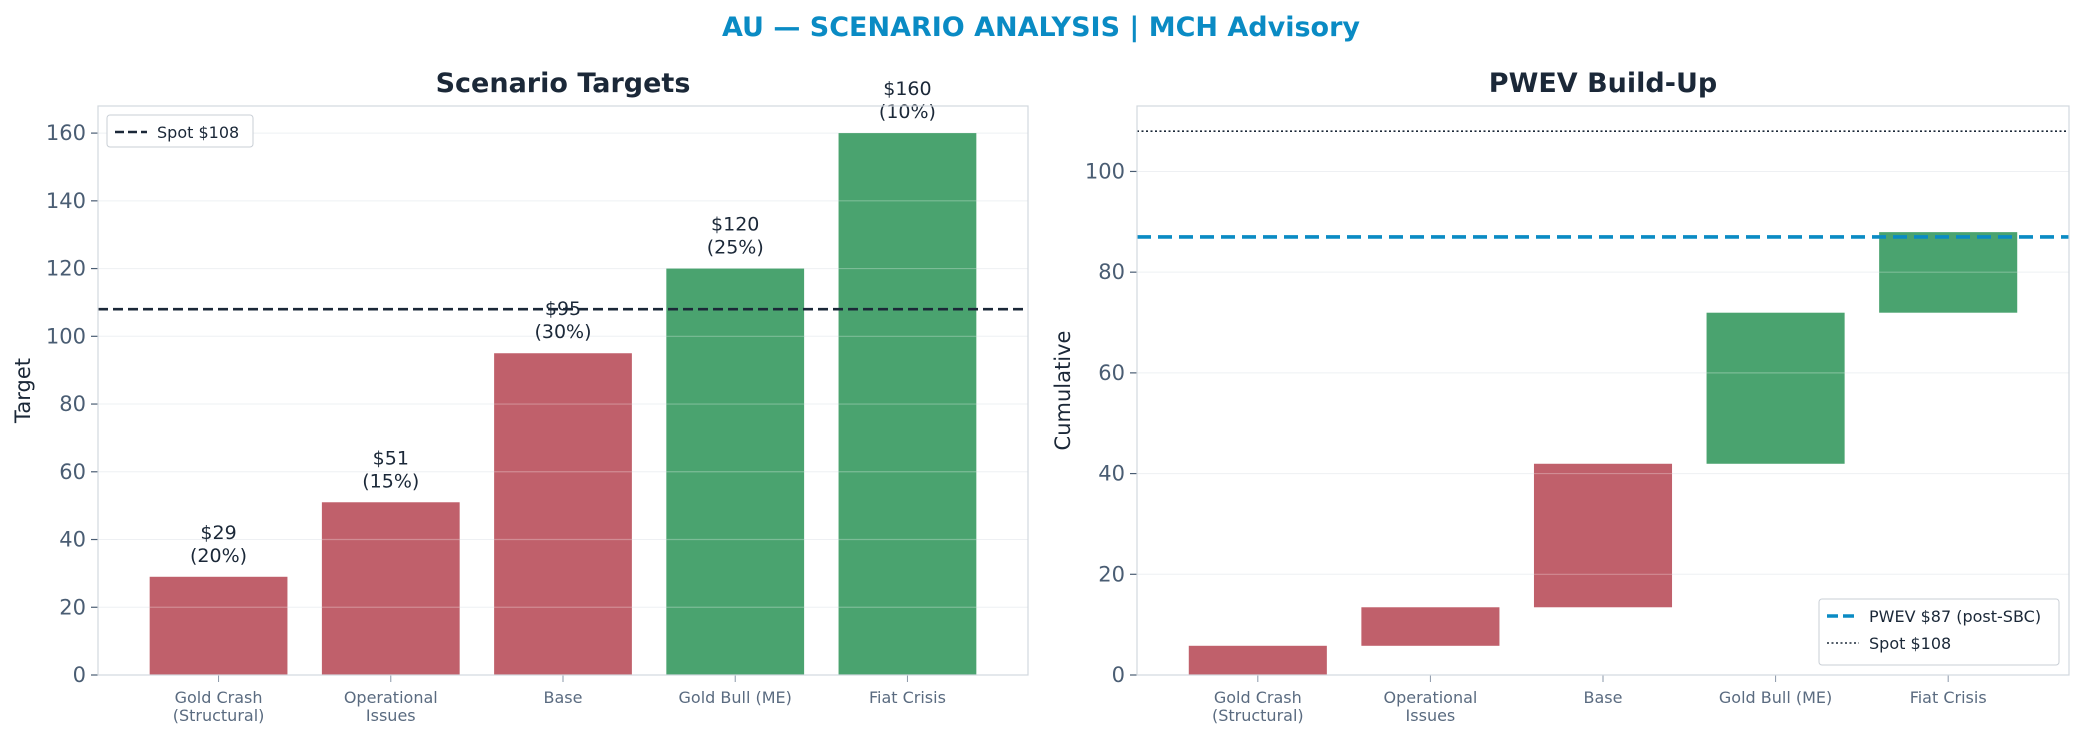 The width and height of the screenshot is (2083, 742). What do you see at coordinates (1063, 391) in the screenshot?
I see `y-axis-label: Cumulative` at bounding box center [1063, 391].